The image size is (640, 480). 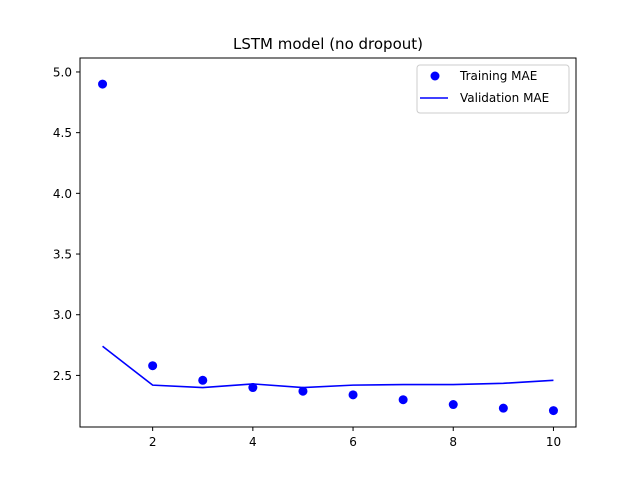 I want to click on y-tick-label: 3.0, so click(x=62, y=315).